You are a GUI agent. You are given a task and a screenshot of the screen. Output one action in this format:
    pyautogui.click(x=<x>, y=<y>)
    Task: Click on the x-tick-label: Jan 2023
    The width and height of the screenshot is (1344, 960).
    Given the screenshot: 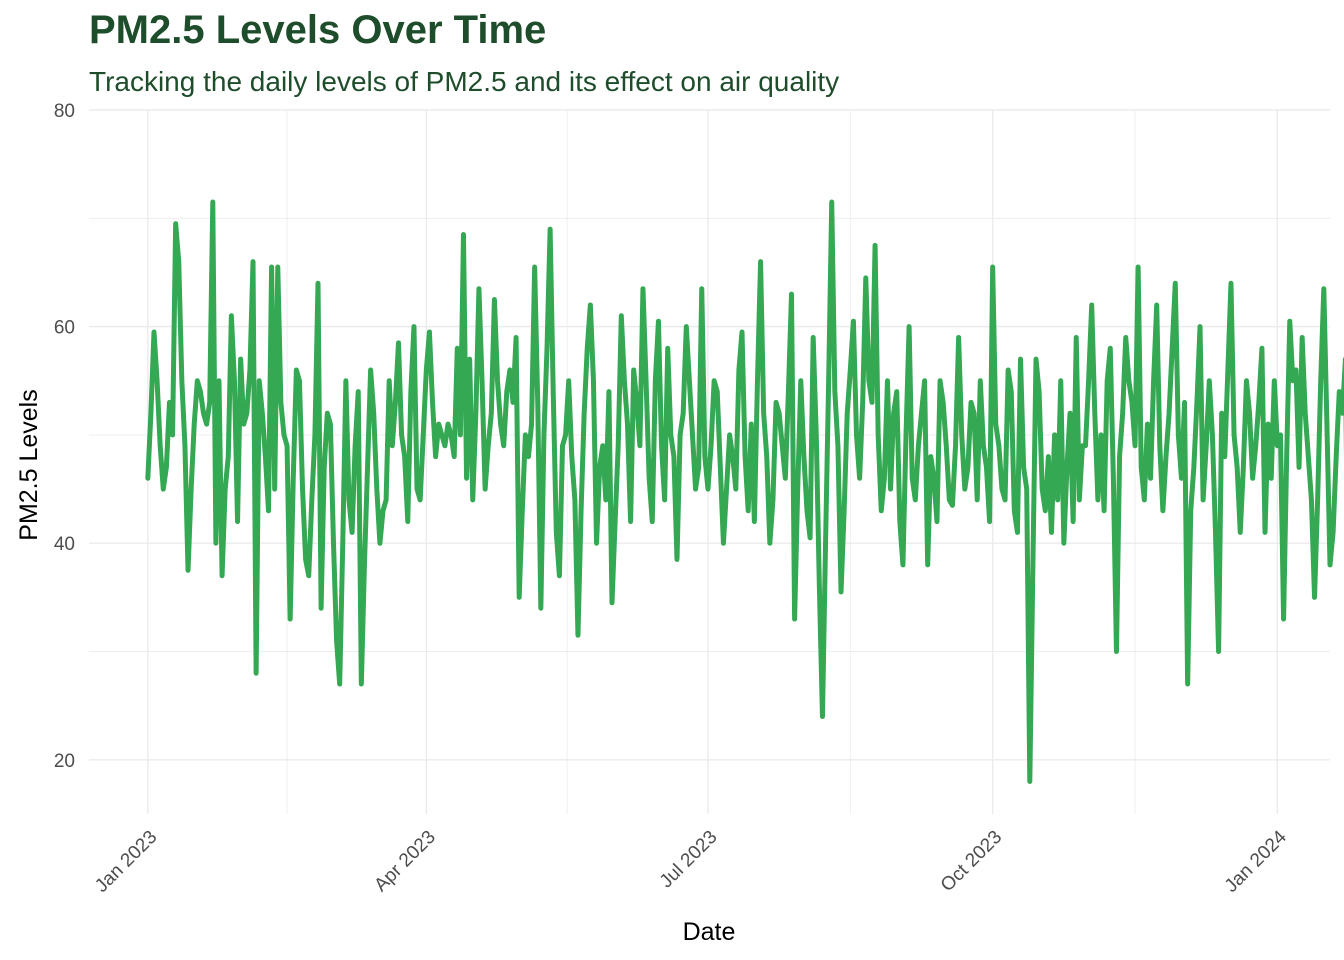 What is the action you would take?
    pyautogui.click(x=126, y=862)
    